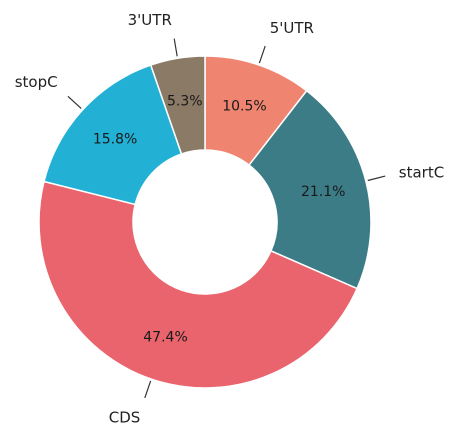  What do you see at coordinates (125, 417) in the screenshot?
I see `category-label-cds: CDS` at bounding box center [125, 417].